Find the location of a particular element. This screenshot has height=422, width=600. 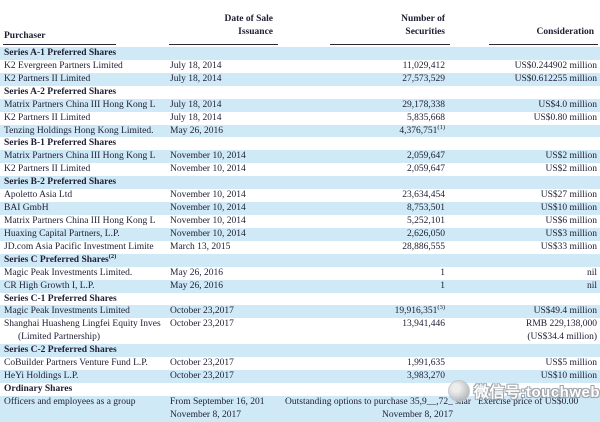

securities-cell: 4,376,751(1) is located at coordinates (422, 130).